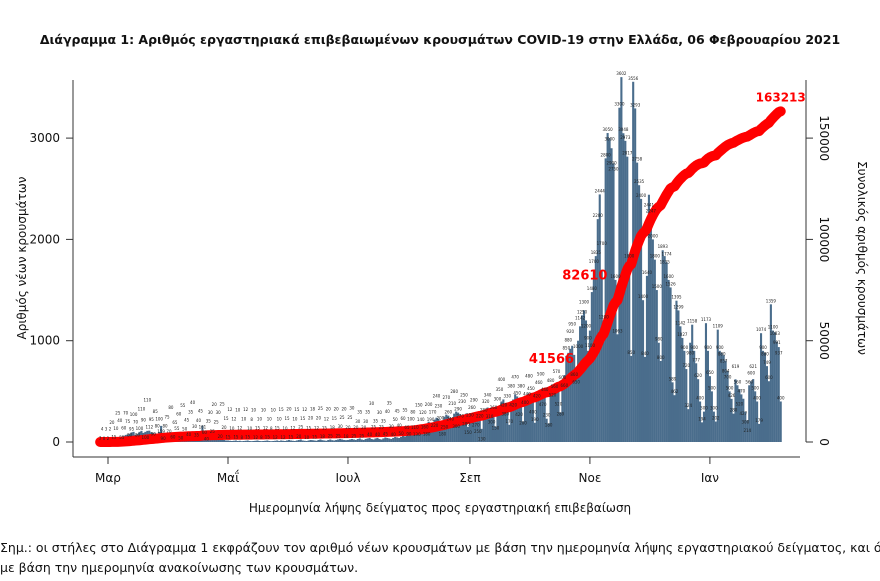 The width and height of the screenshot is (880, 581). I want to click on bar-value-label: 462, so click(675, 391).